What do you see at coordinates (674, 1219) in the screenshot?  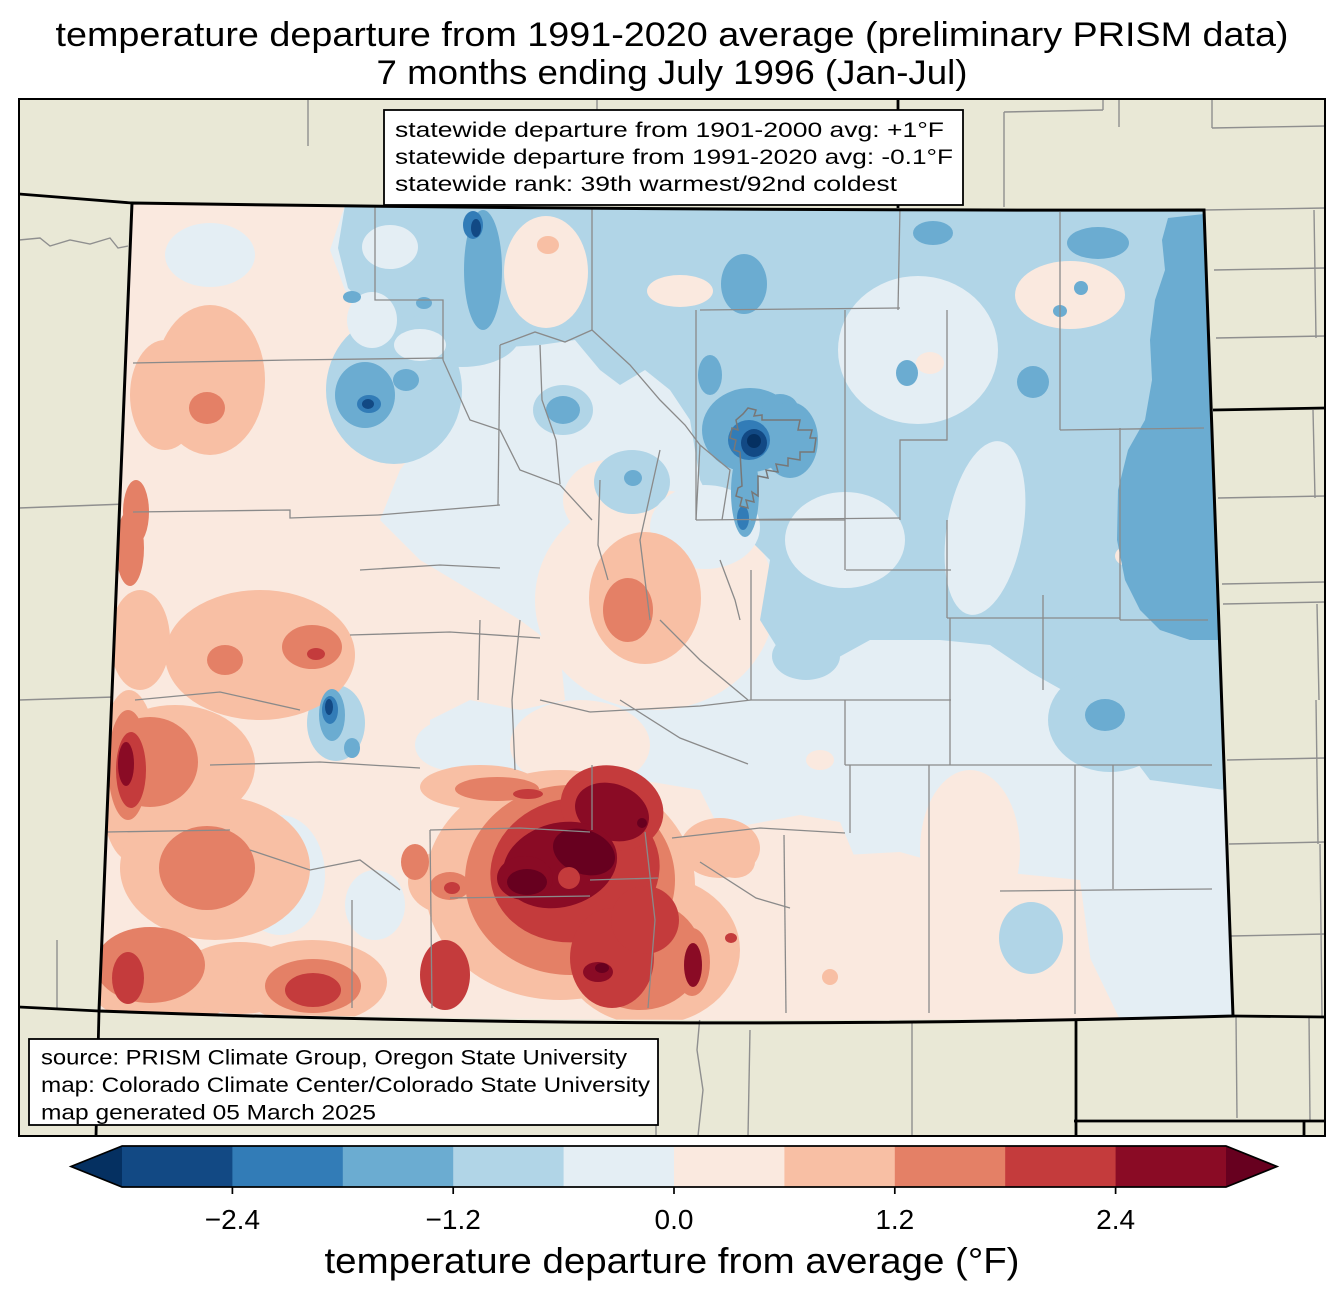 I see `svg-text: 0.0` at bounding box center [674, 1219].